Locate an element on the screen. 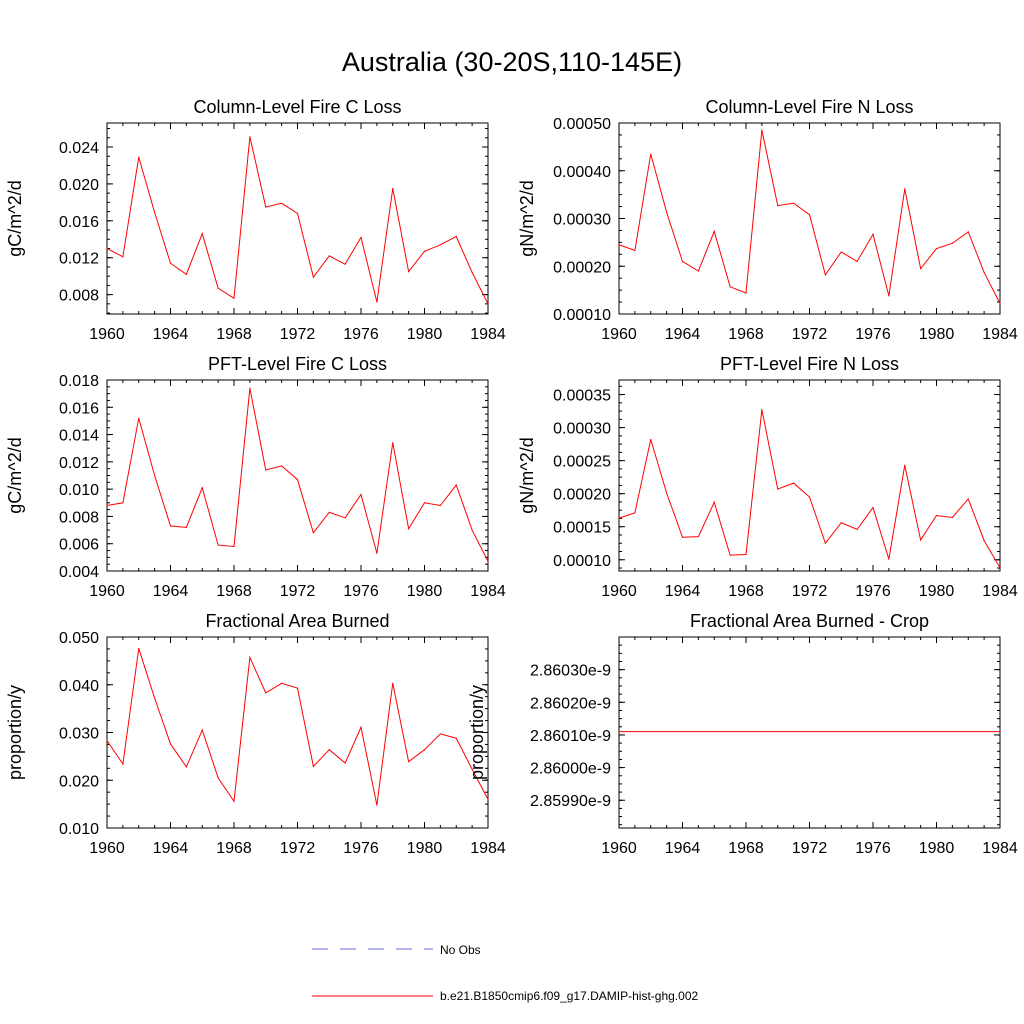 The image size is (1024, 1024). y-tick-label: 0.020 is located at coordinates (79, 185).